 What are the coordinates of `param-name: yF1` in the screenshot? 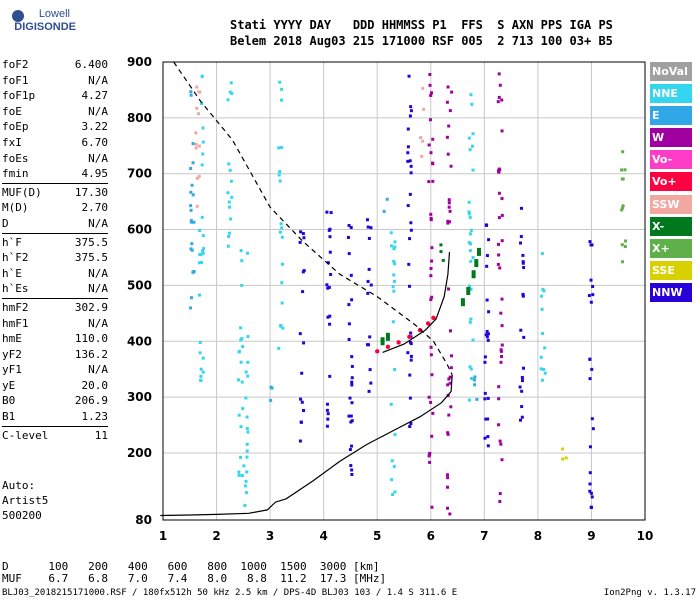 It's located at (12, 370).